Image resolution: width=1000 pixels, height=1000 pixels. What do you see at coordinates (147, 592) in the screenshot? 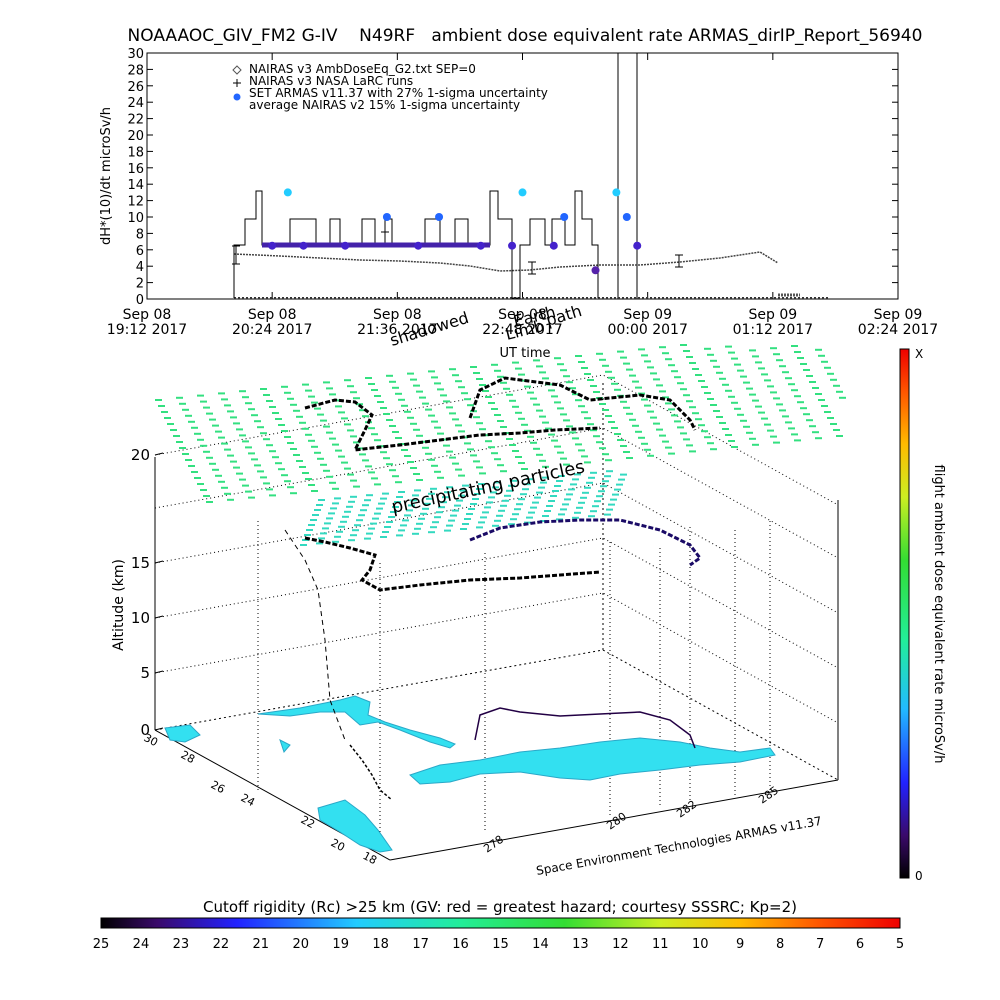
I see `altitude-axis: 0 5 10 15 20` at bounding box center [147, 592].